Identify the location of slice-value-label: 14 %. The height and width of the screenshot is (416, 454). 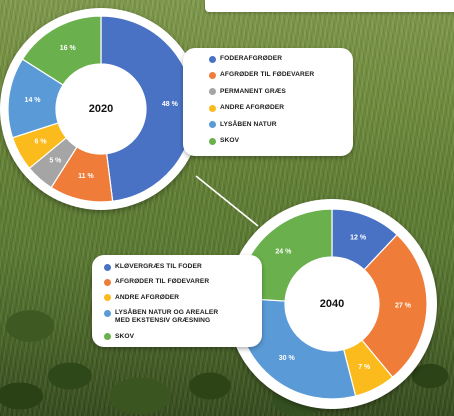
(33, 100).